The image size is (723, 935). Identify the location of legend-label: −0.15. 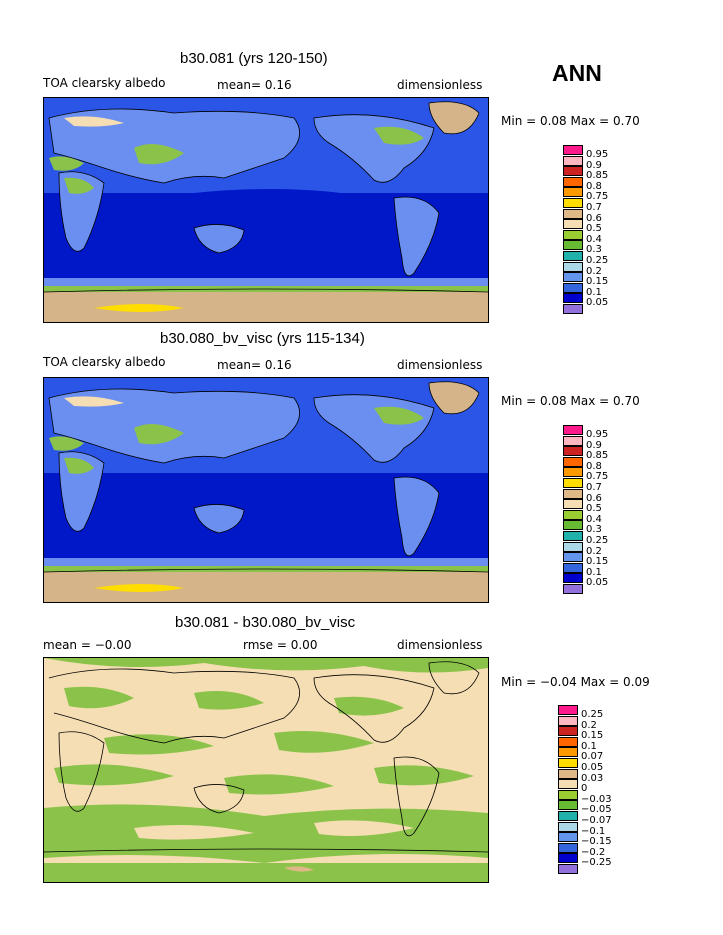
(596, 842).